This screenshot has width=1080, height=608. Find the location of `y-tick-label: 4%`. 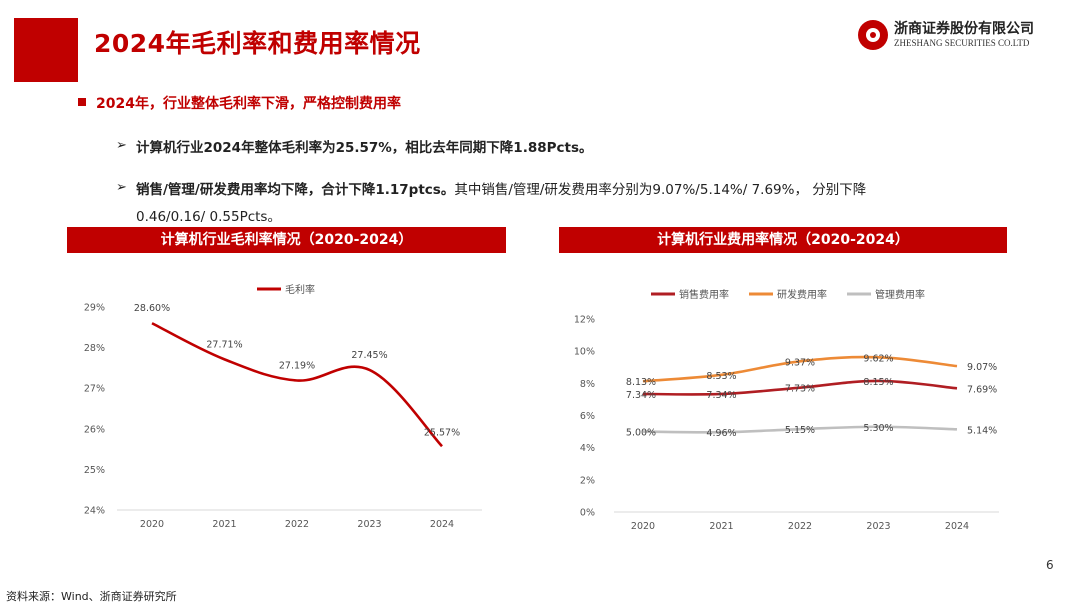

y-tick-label: 4% is located at coordinates (587, 448).